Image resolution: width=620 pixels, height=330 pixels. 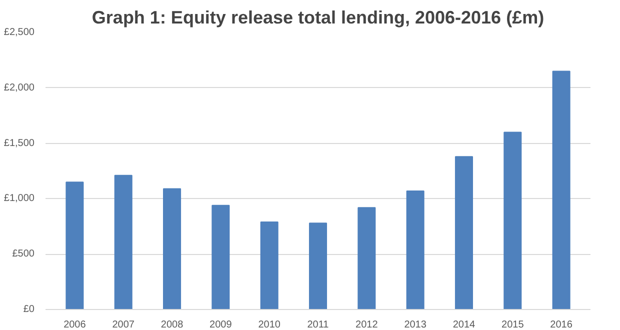 I want to click on y-tick-label: £1,500, so click(x=19, y=143).